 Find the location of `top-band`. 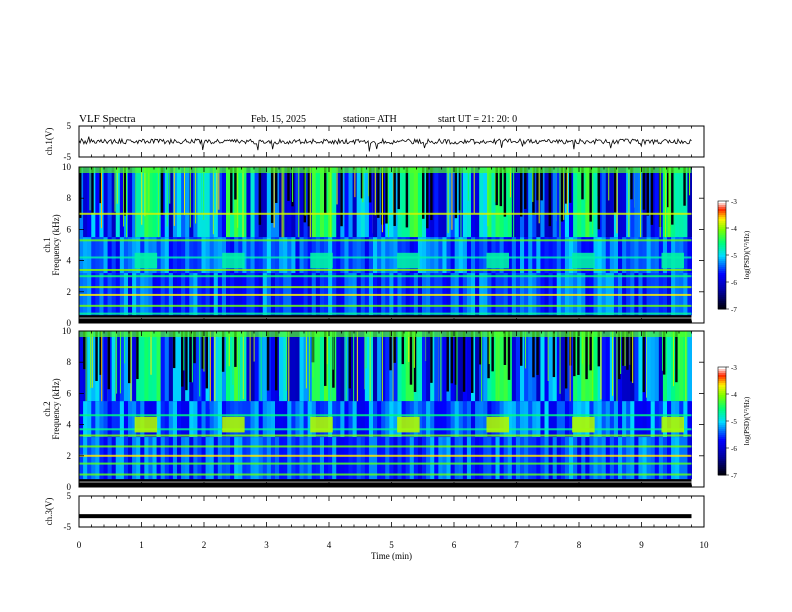

top-band is located at coordinates (385, 334).